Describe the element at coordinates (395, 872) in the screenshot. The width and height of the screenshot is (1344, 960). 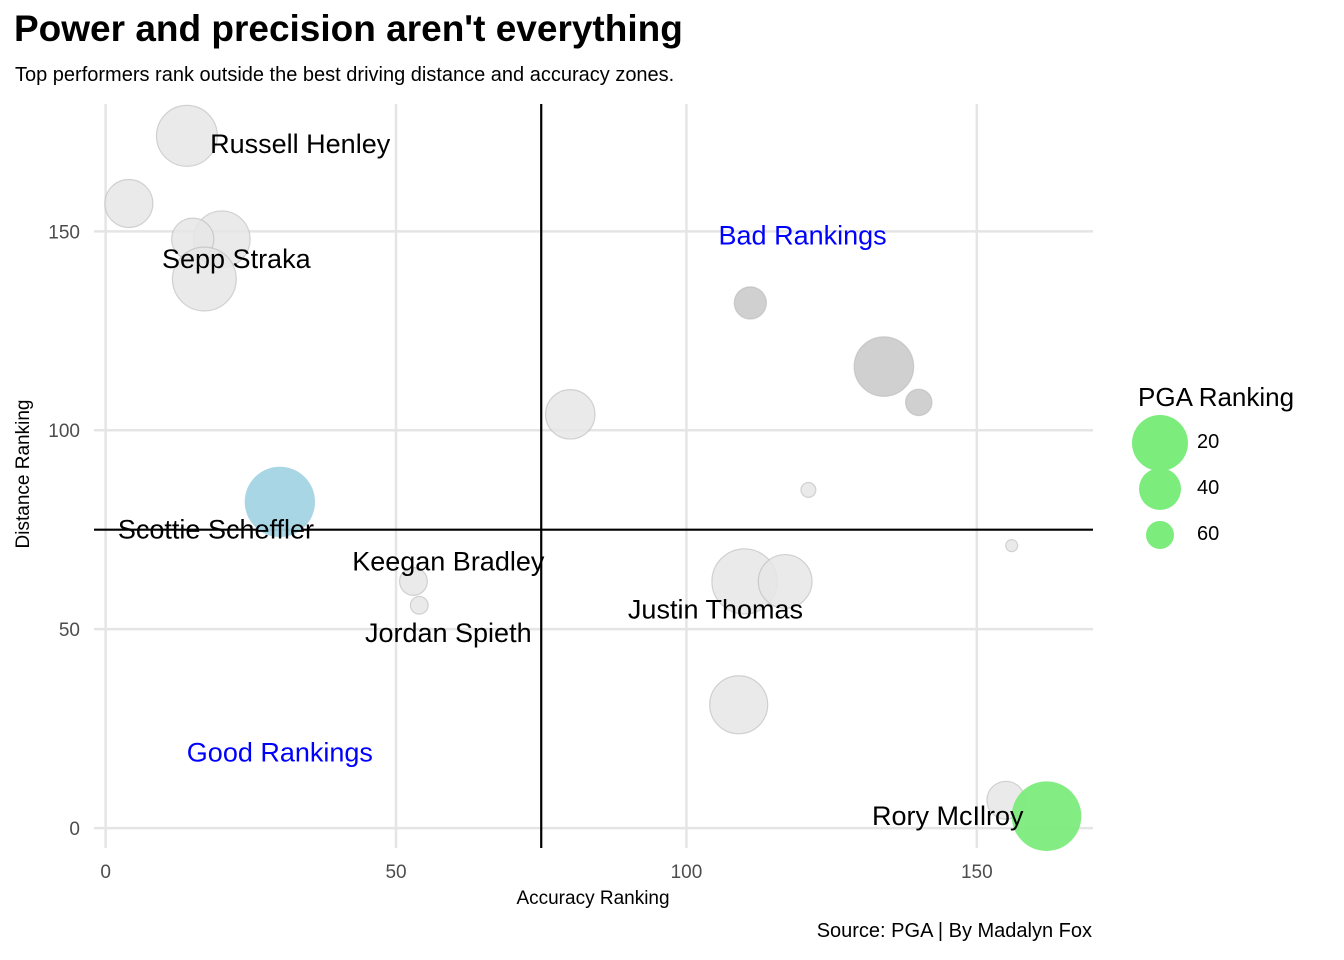
I see `x-tick-label: 50` at that location.